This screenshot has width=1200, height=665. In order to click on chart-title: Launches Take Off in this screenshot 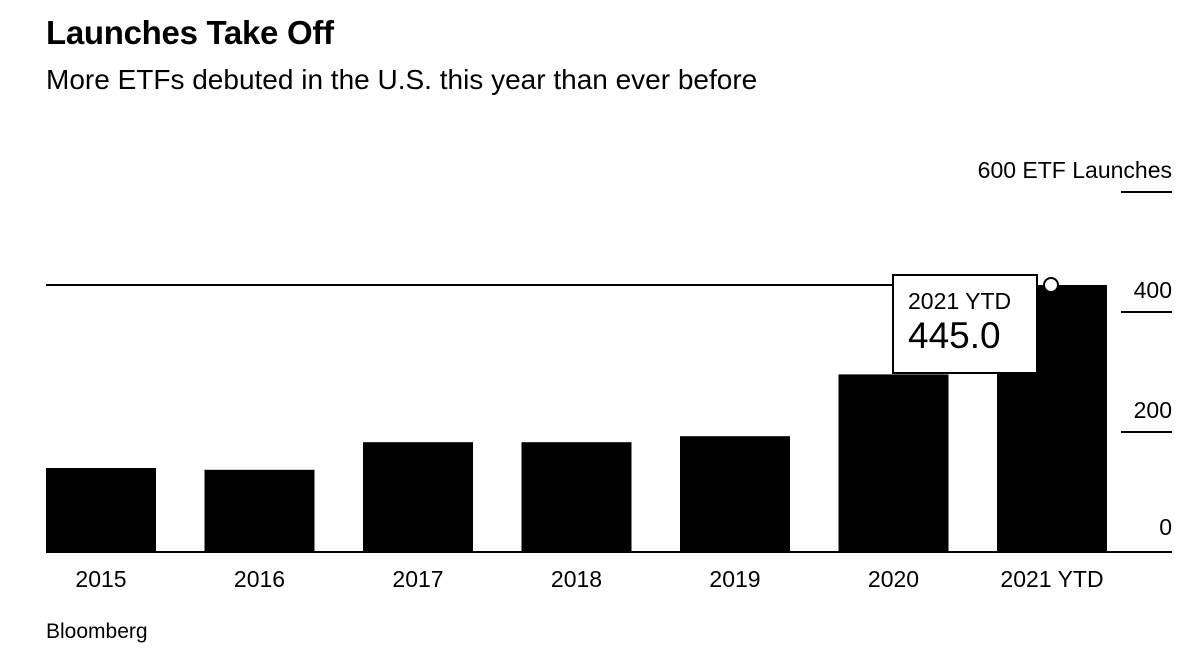, I will do `click(190, 32)`.